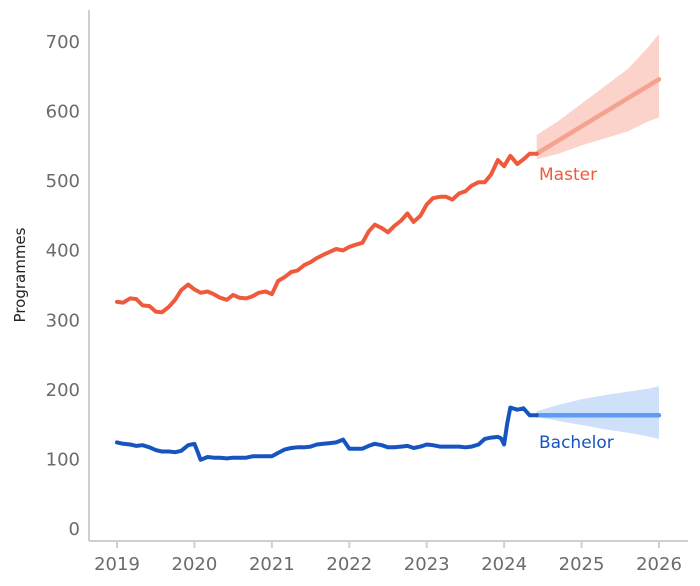 This screenshot has width=700, height=586. I want to click on forecast-bands, so click(597, 236).